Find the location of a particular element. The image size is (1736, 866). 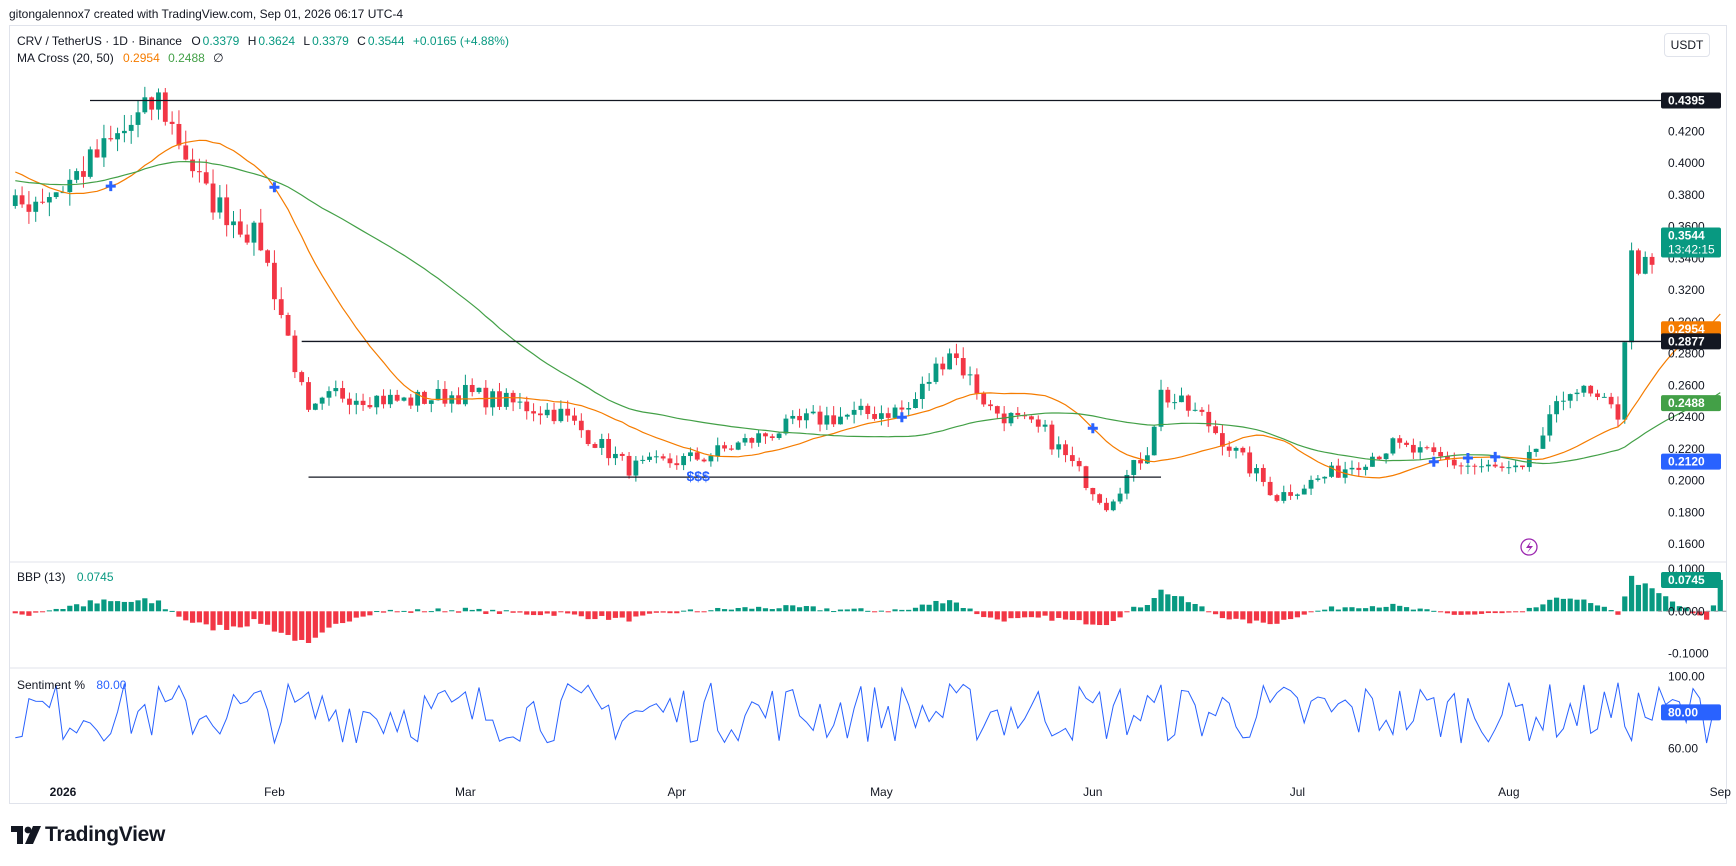

bbp-legend: BBP (13) 0.0745 is located at coordinates (66, 577).